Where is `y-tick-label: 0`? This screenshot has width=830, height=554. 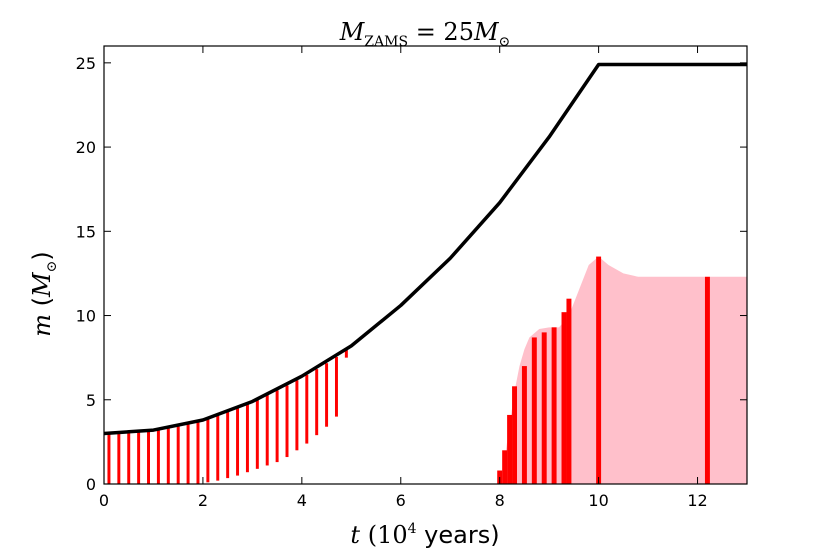
y-tick-label: 0 is located at coordinates (91, 484).